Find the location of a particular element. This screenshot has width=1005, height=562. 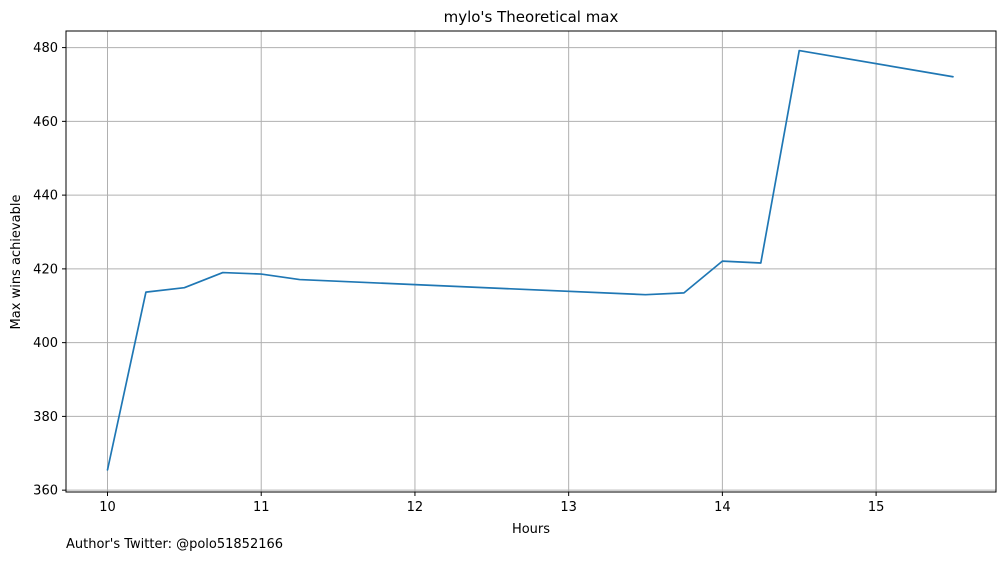

x-tick-label: 10 is located at coordinates (107, 507).